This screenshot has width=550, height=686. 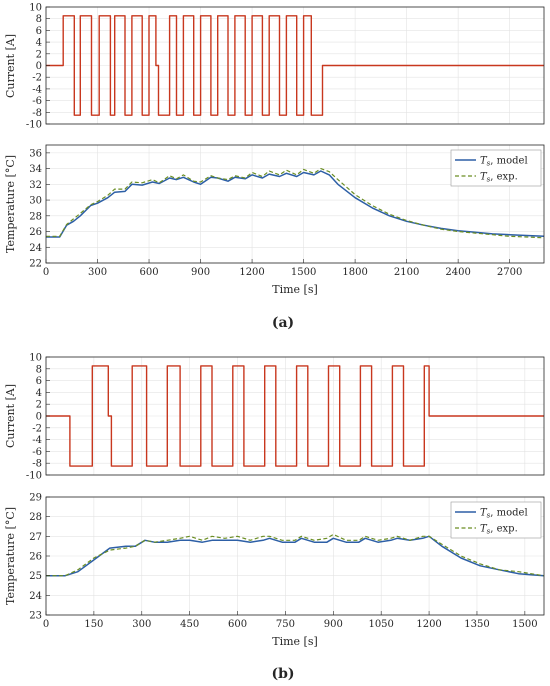 I want to click on panel-a-legend-exp-label: Ts, exp., so click(x=499, y=178).